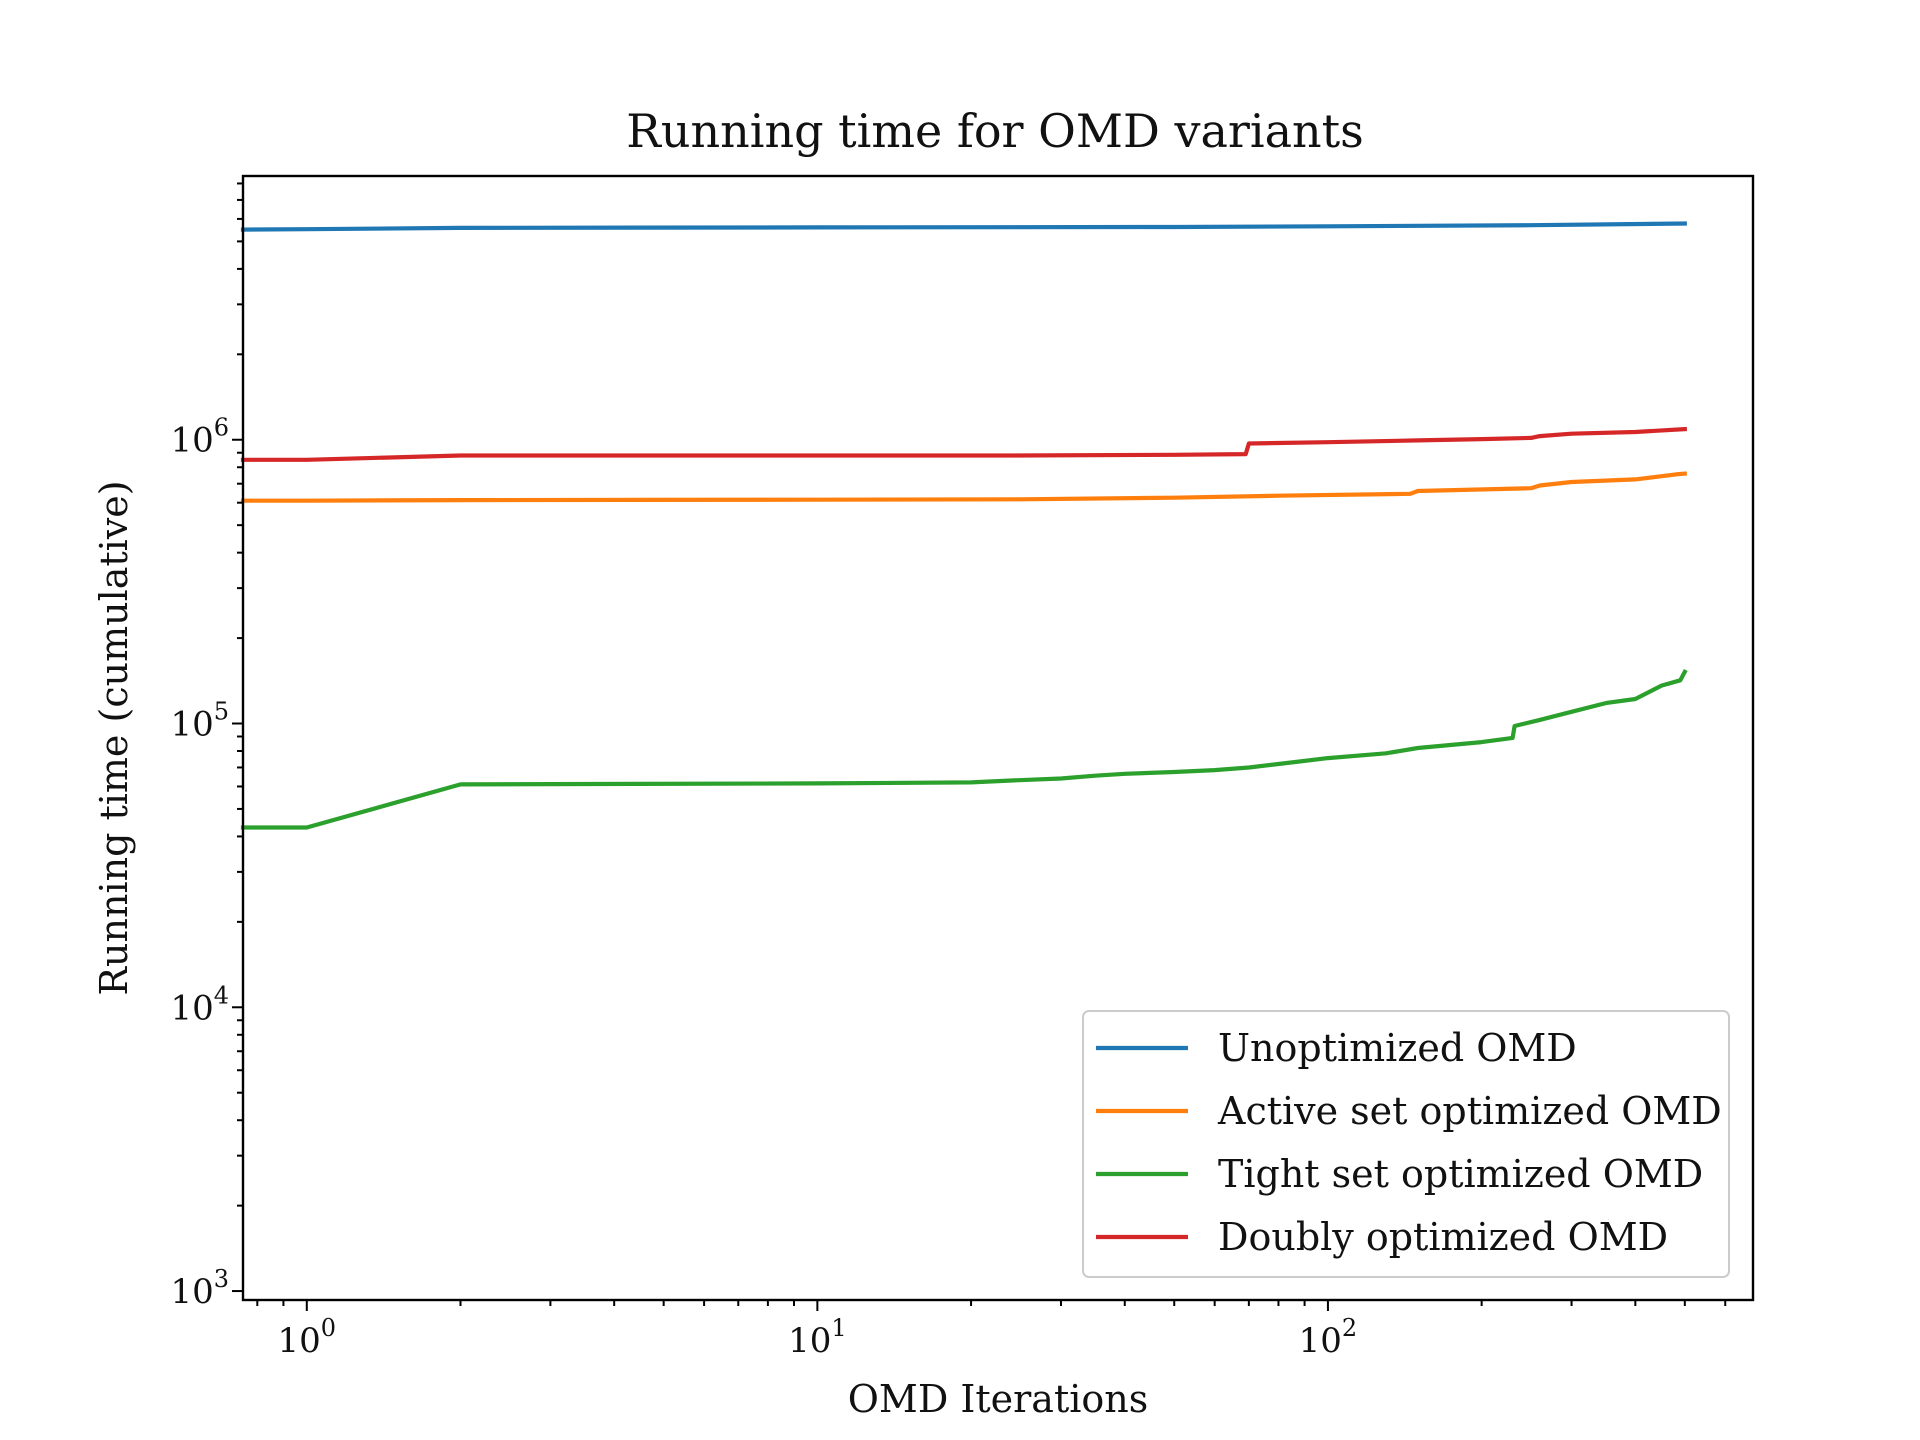  I want to click on x-axis-label: OMD Iterations, so click(998, 1399).